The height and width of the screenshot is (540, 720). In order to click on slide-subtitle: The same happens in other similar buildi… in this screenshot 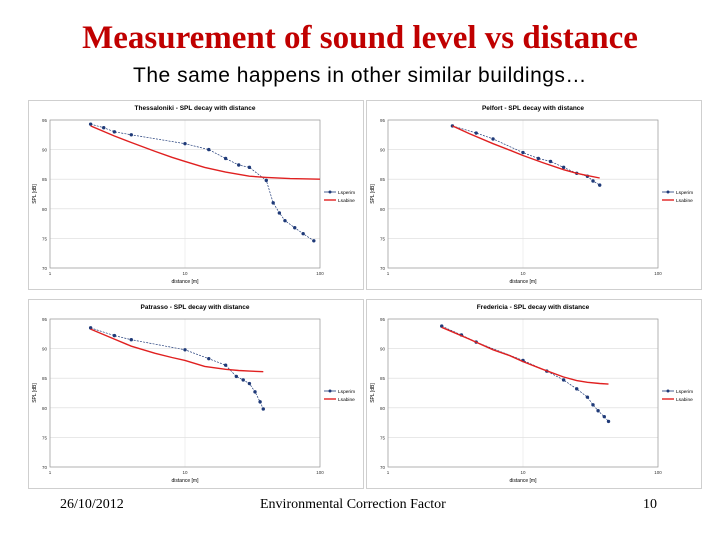, I will do `click(360, 75)`.